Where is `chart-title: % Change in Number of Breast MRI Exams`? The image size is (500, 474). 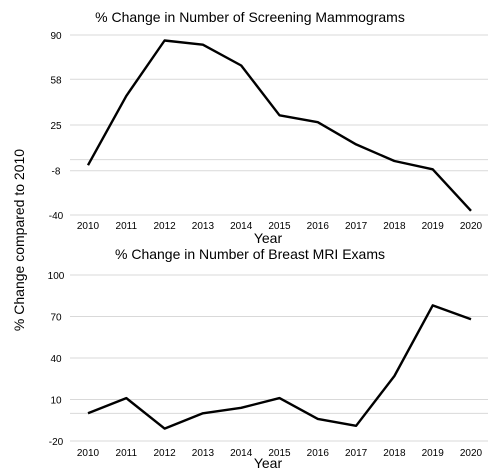 chart-title: % Change in Number of Breast MRI Exams is located at coordinates (250, 254).